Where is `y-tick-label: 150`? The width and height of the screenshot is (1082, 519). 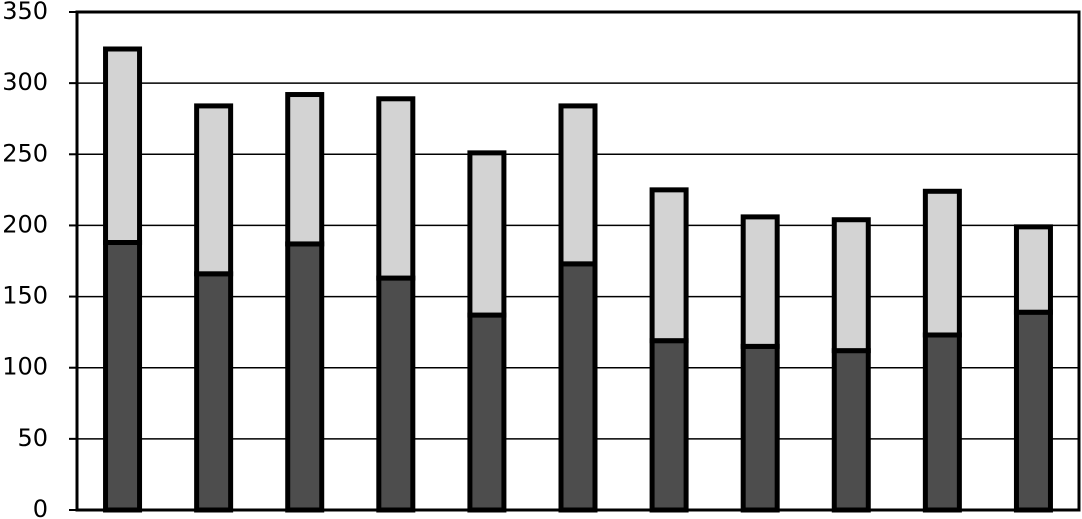 y-tick-label: 150 is located at coordinates (25, 296).